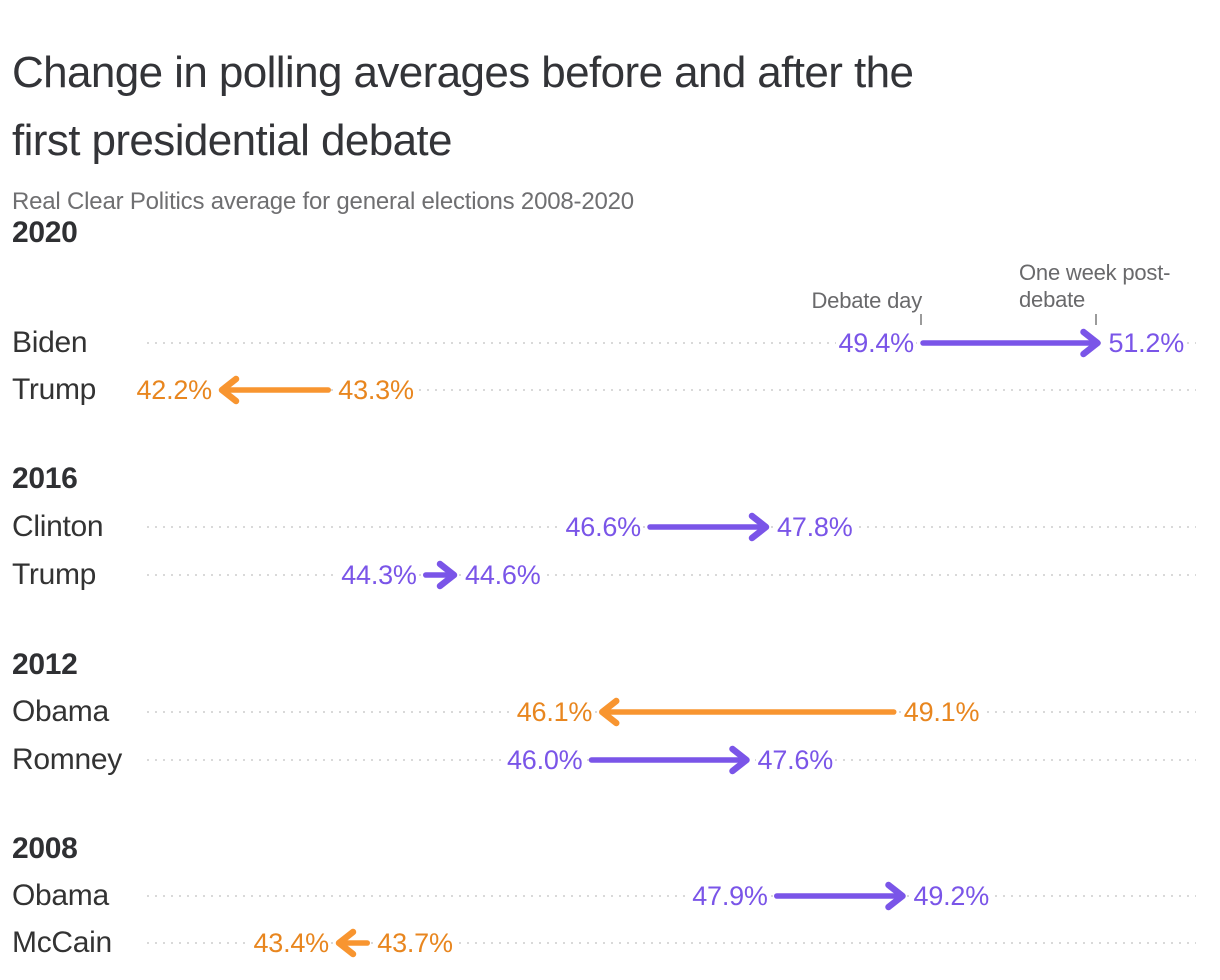 Image resolution: width=1220 pixels, height=980 pixels. What do you see at coordinates (45, 848) in the screenshot?
I see `year-label-2008: 2008` at bounding box center [45, 848].